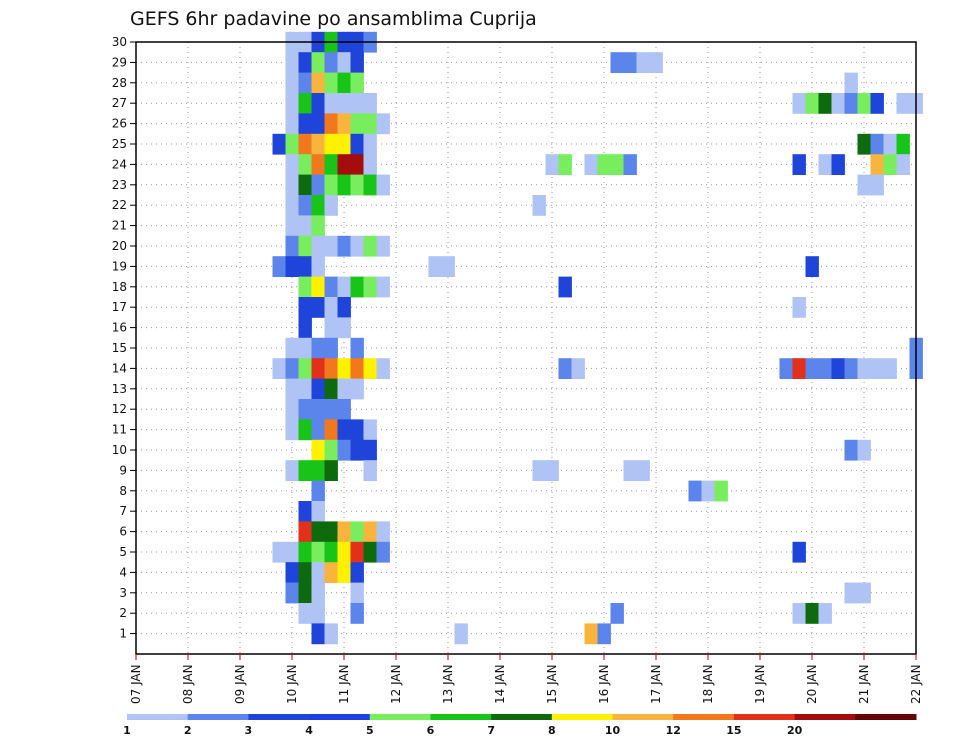  What do you see at coordinates (188, 684) in the screenshot?
I see `x-tick-label: 08 JAN` at bounding box center [188, 684].